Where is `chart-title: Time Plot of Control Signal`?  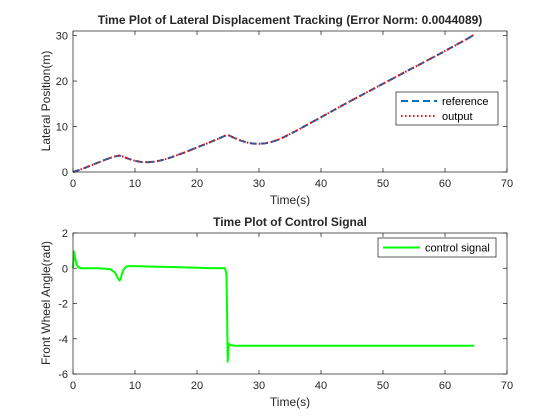 chart-title: Time Plot of Control Signal is located at coordinates (290, 222).